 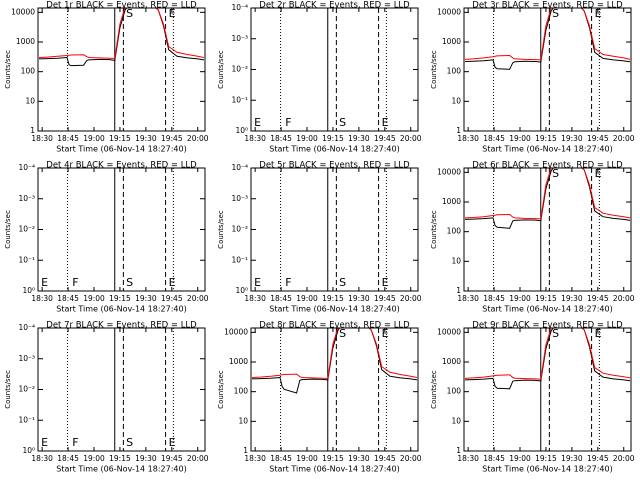 I want to click on chart-title: Det 6r BLACK = Events, RED = LLD, so click(x=547, y=166).